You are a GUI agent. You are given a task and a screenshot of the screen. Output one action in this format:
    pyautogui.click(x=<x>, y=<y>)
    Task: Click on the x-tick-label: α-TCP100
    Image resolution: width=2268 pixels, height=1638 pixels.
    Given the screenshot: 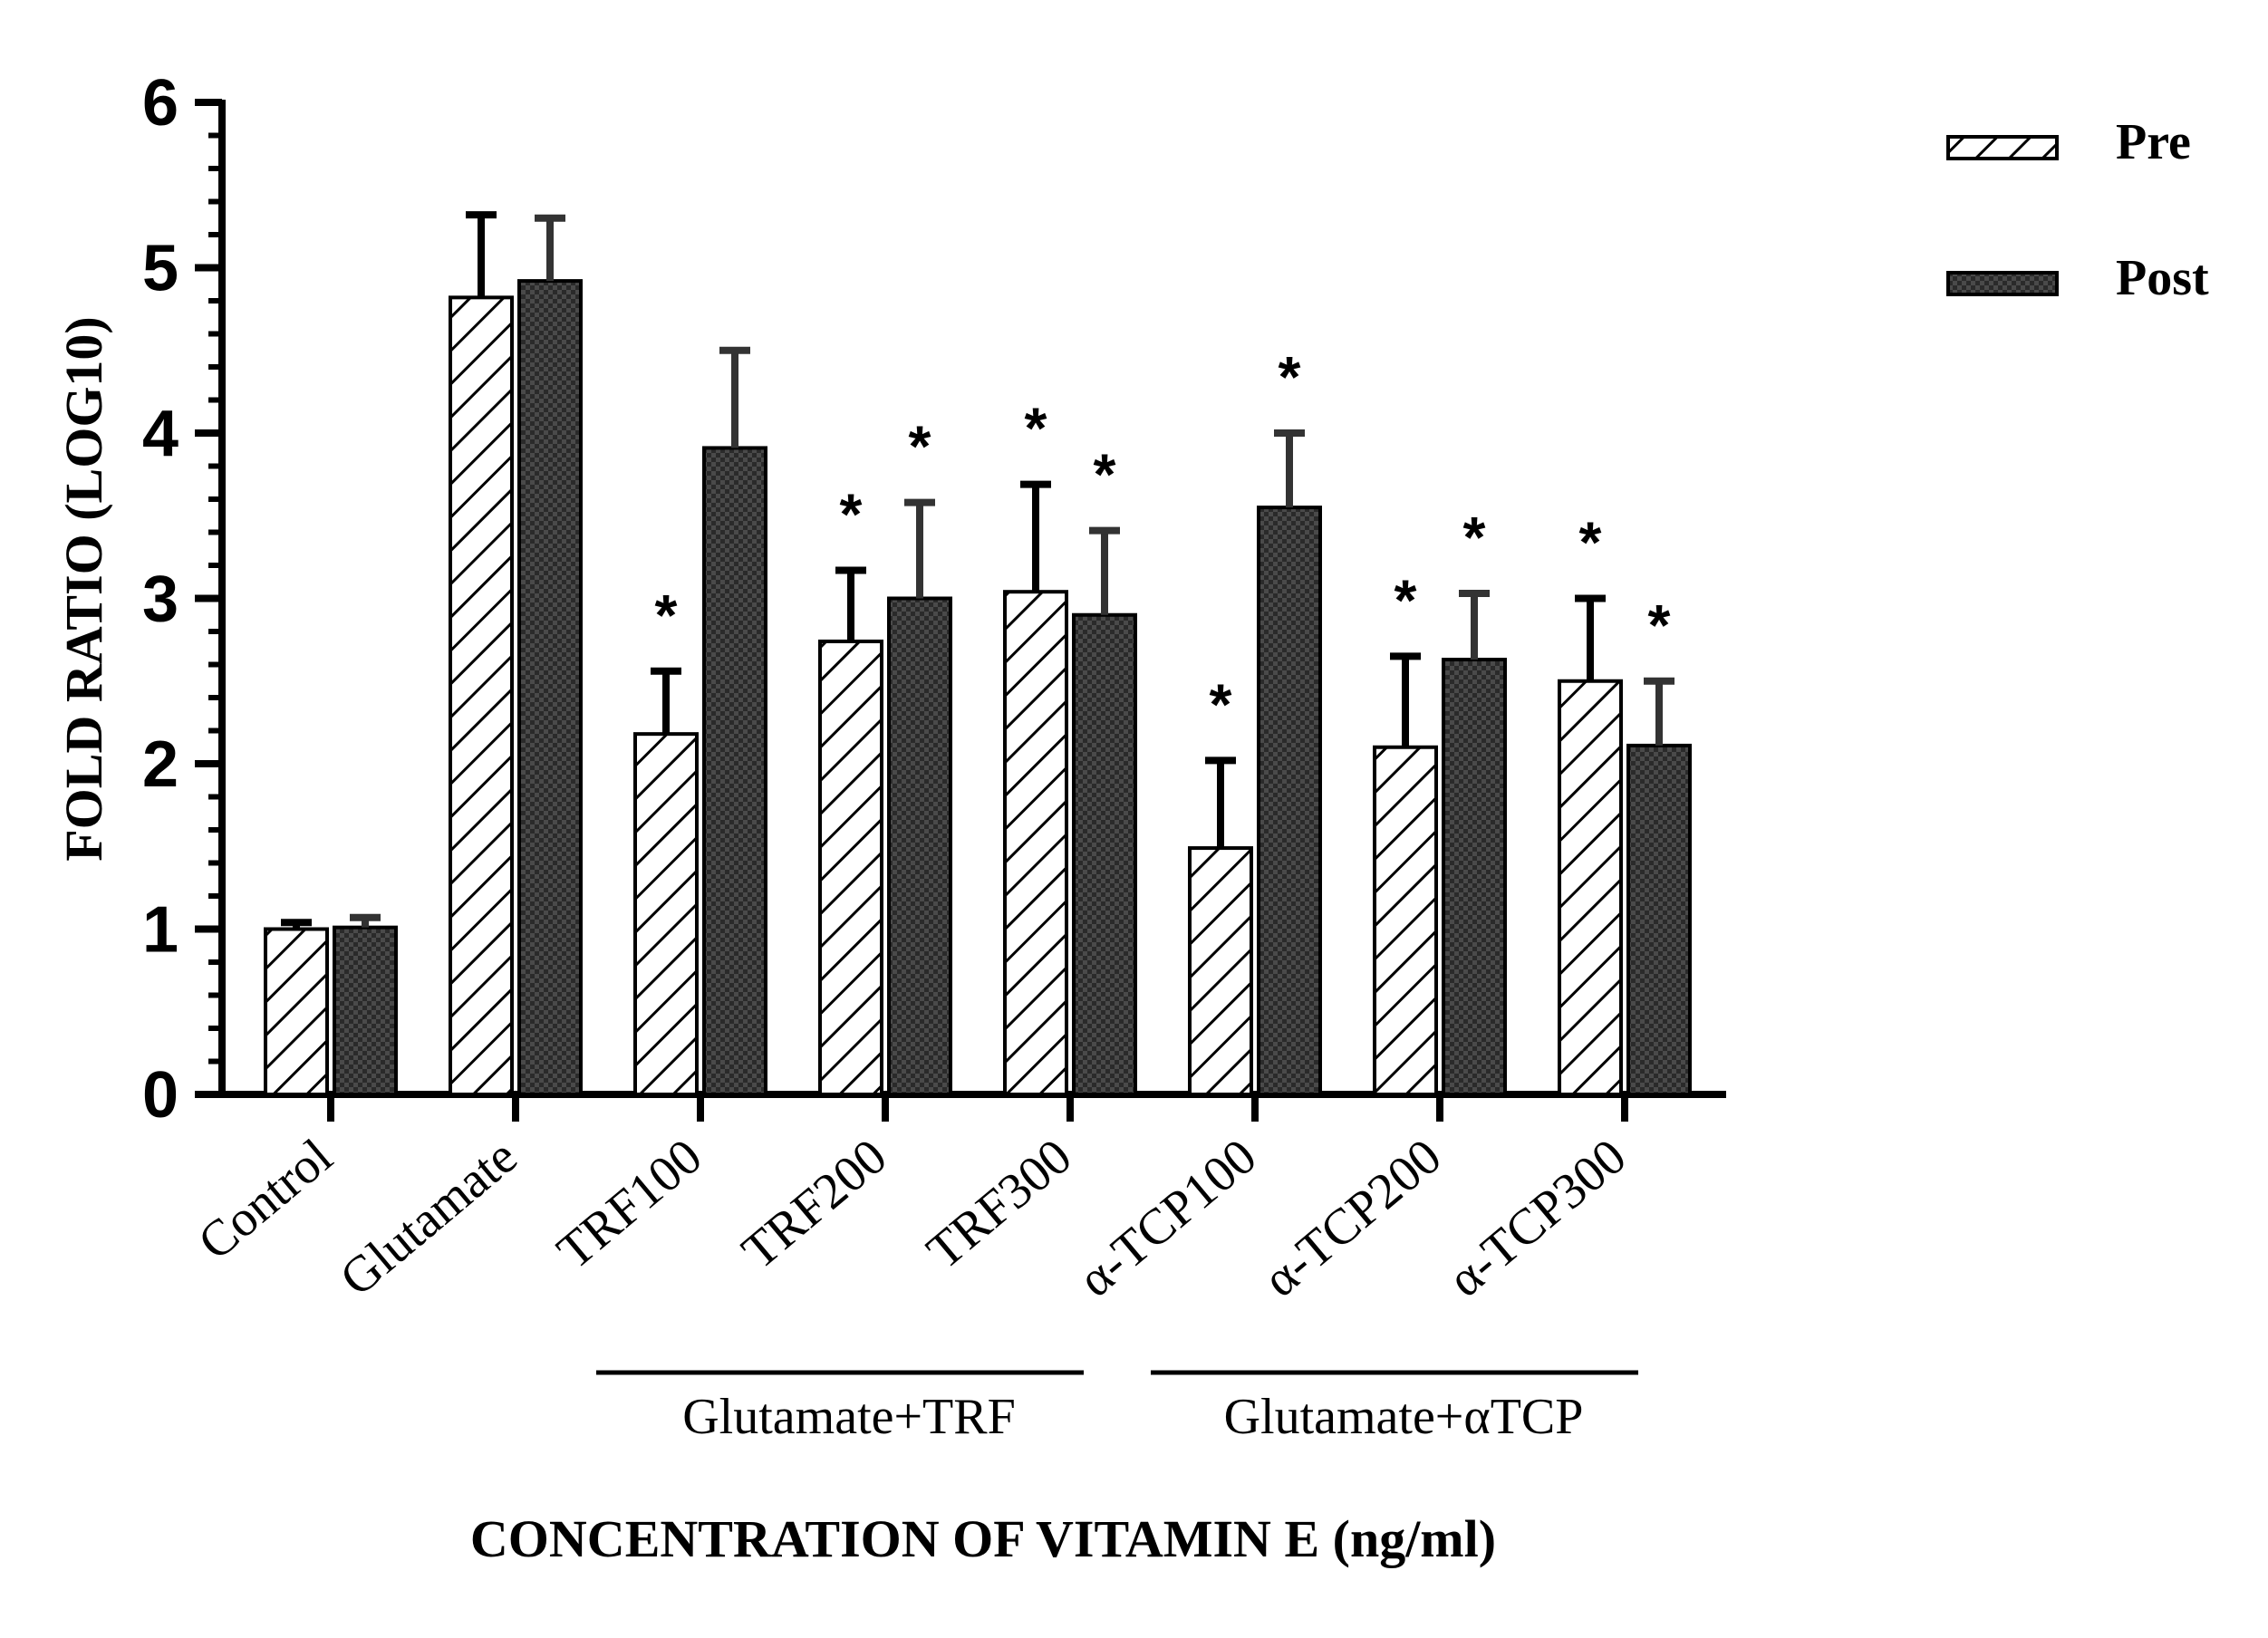 What is the action you would take?
    pyautogui.click(x=1168, y=1217)
    